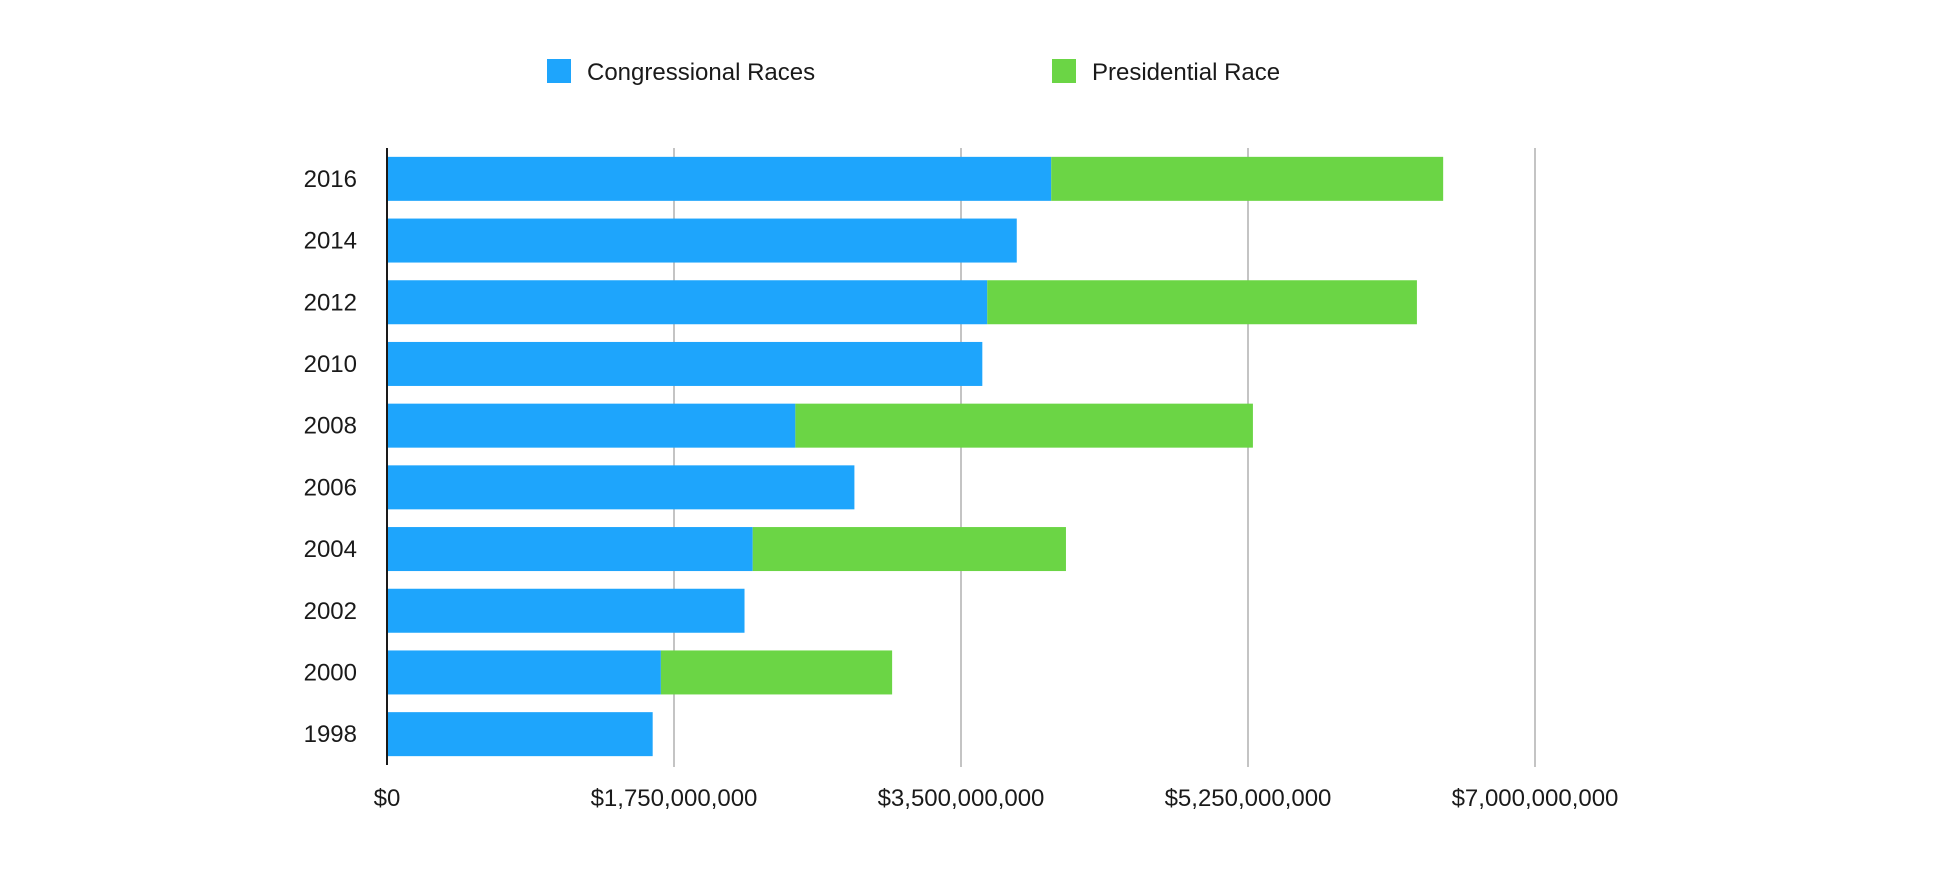  I want to click on bar-1998-congressional, so click(520, 734).